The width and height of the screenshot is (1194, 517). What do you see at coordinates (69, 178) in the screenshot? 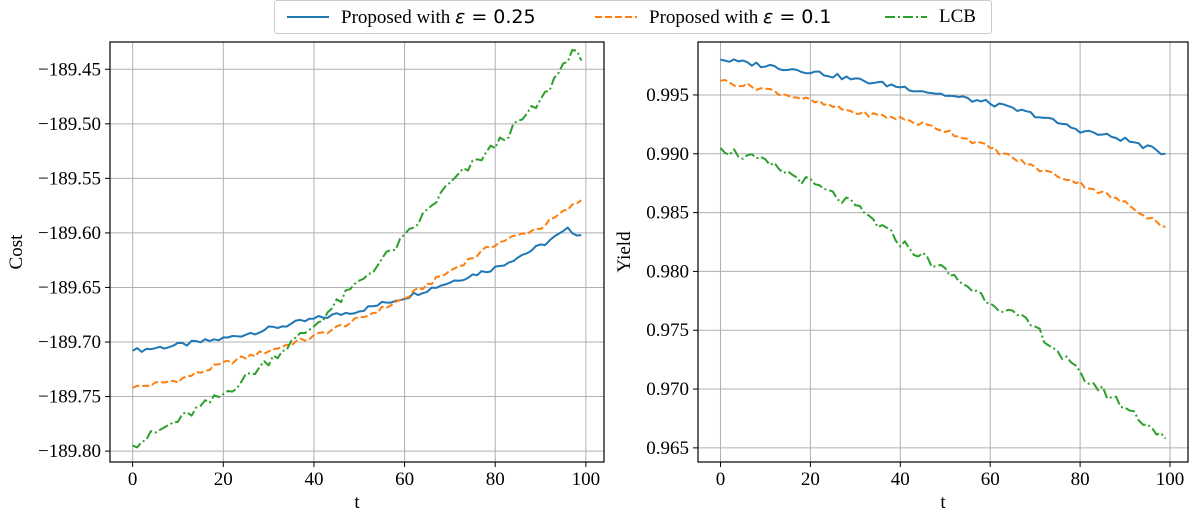
I see `y-tick-label: −189.55` at bounding box center [69, 178].